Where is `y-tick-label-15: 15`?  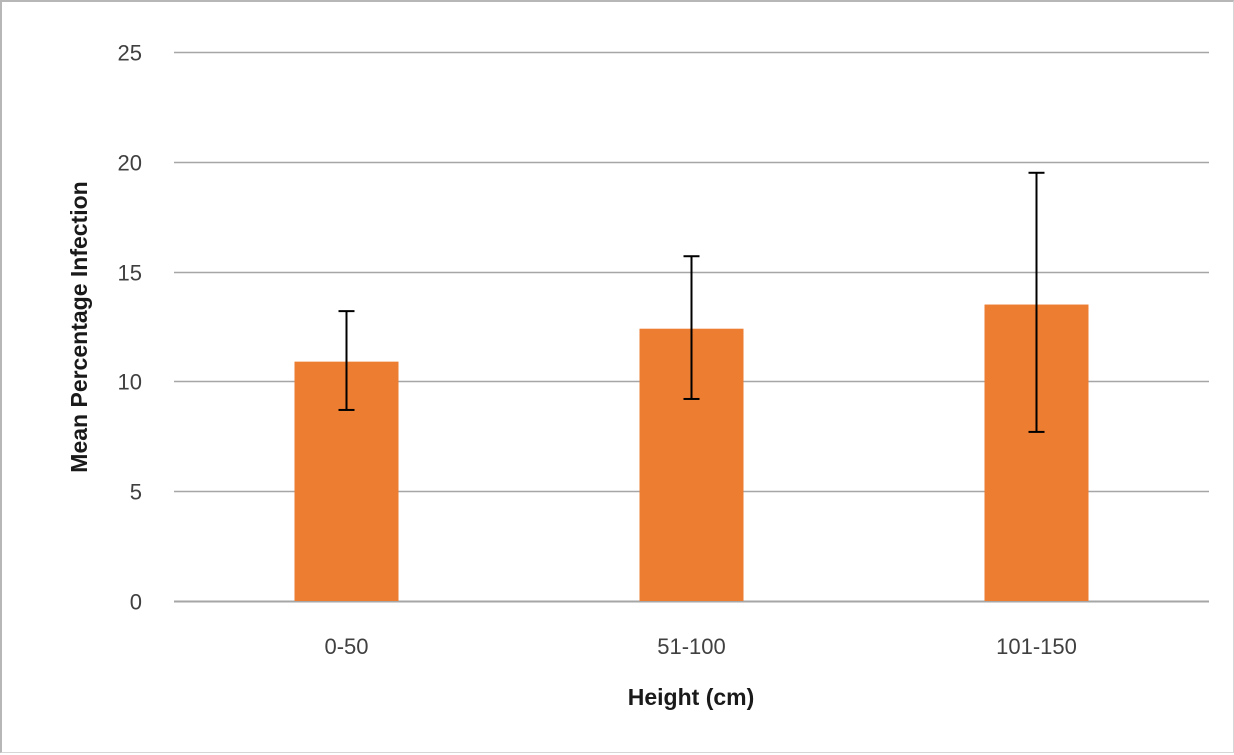
y-tick-label-15: 15 is located at coordinates (130, 273).